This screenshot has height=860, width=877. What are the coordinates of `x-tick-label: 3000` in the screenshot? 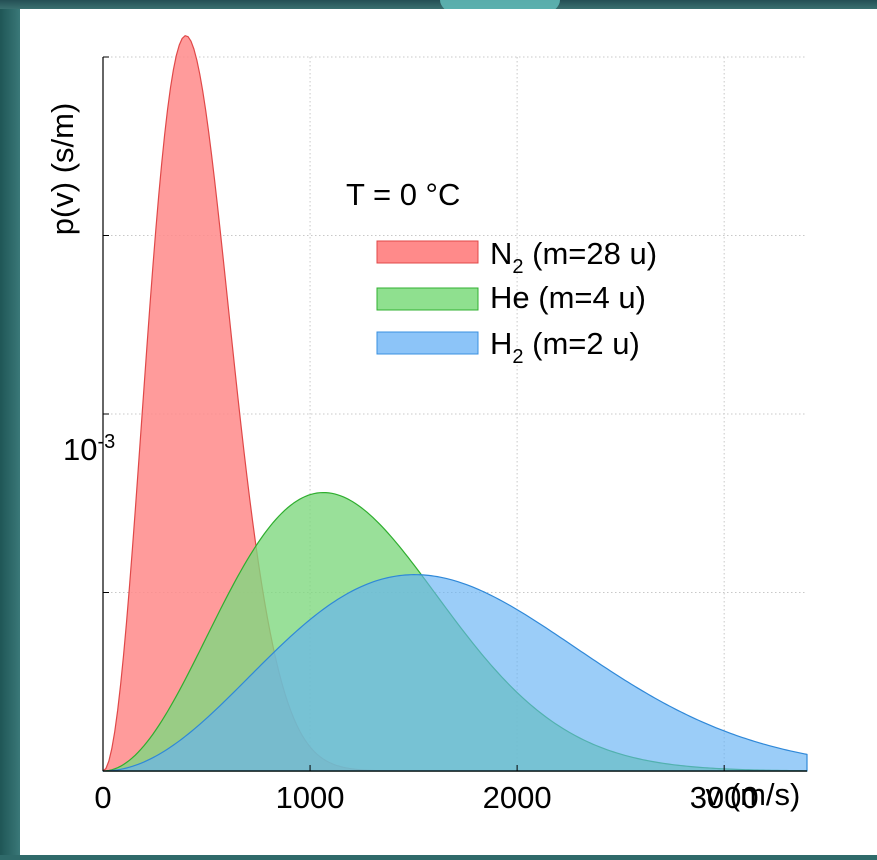 It's located at (724, 797).